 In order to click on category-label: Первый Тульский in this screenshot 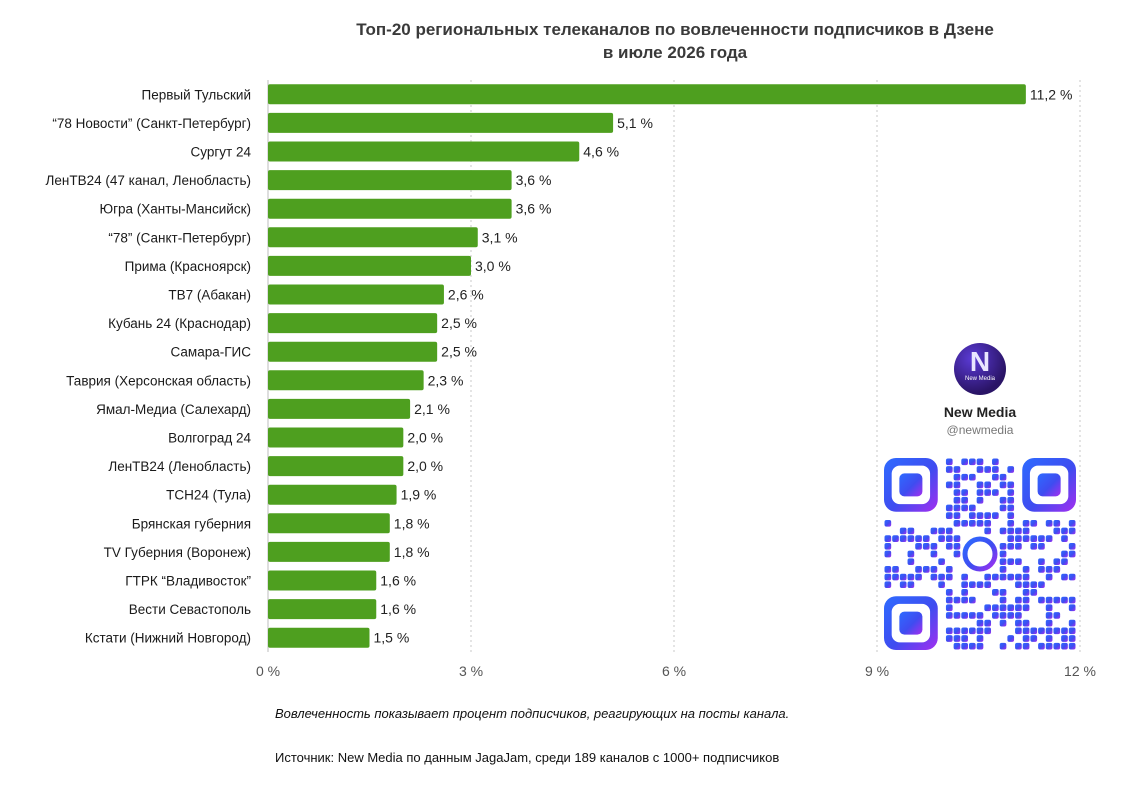, I will do `click(196, 94)`.